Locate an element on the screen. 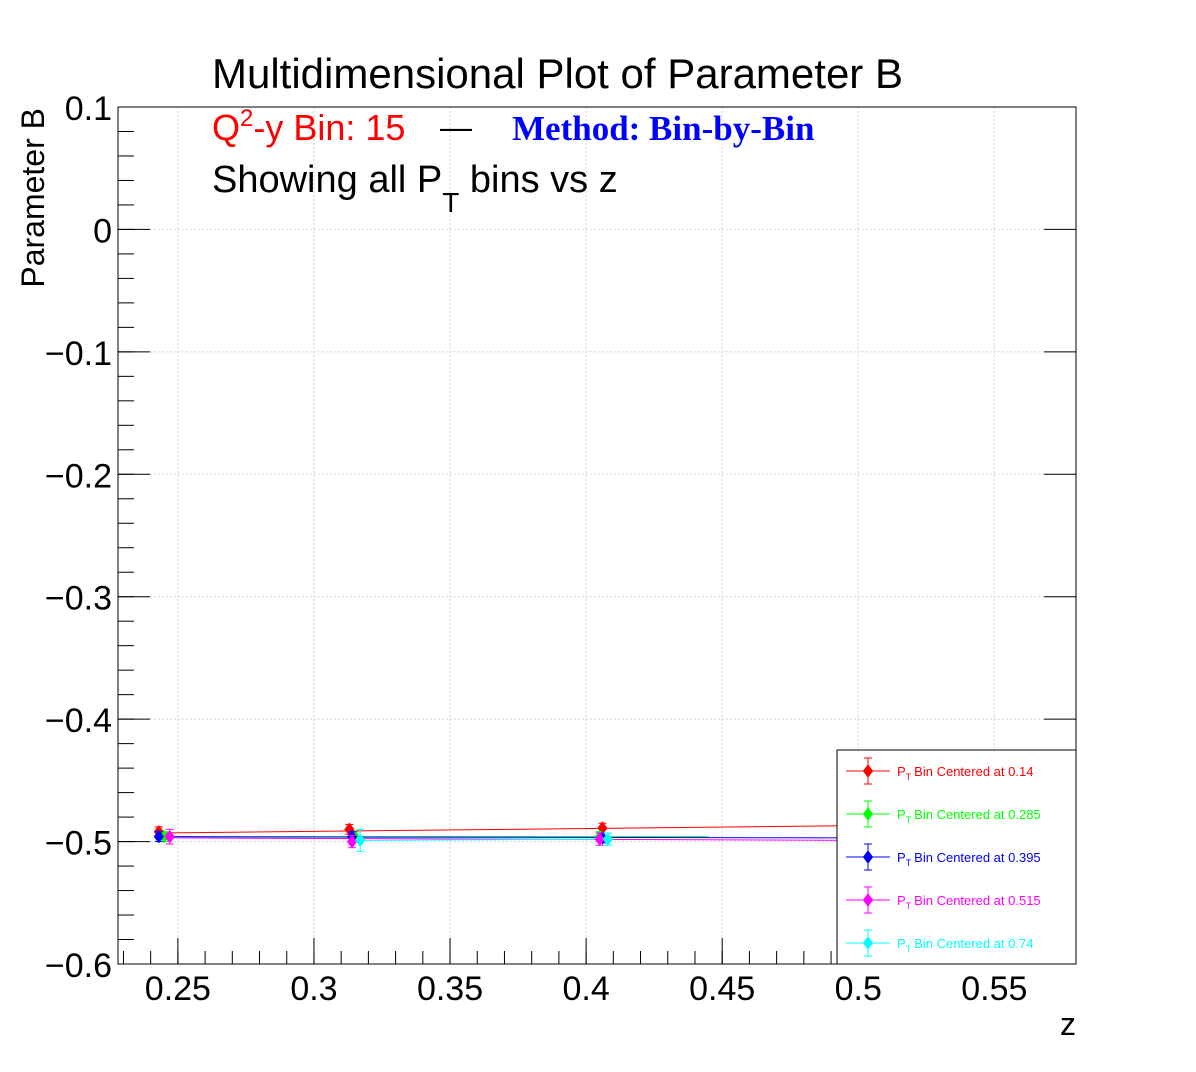 This screenshot has width=1196, height=1072. x-tick-label: 0.25 is located at coordinates (178, 989).